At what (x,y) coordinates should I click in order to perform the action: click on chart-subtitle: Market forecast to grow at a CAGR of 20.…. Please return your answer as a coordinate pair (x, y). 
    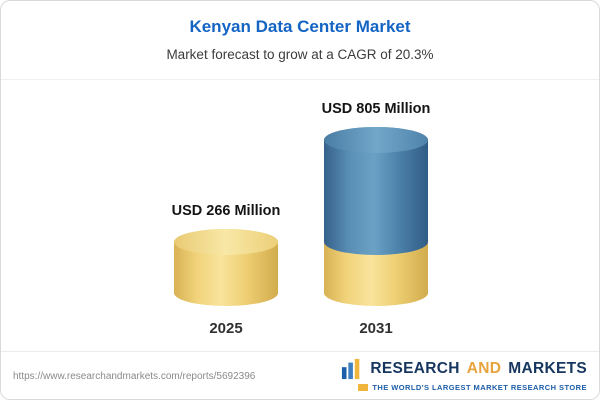
    Looking at the image, I should click on (300, 54).